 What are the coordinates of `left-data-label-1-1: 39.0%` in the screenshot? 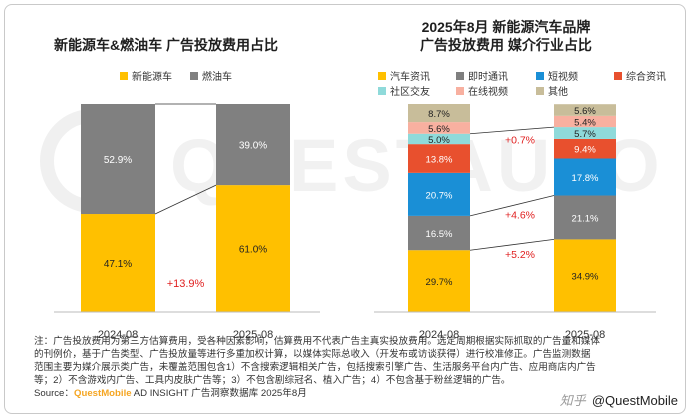 It's located at (253, 146).